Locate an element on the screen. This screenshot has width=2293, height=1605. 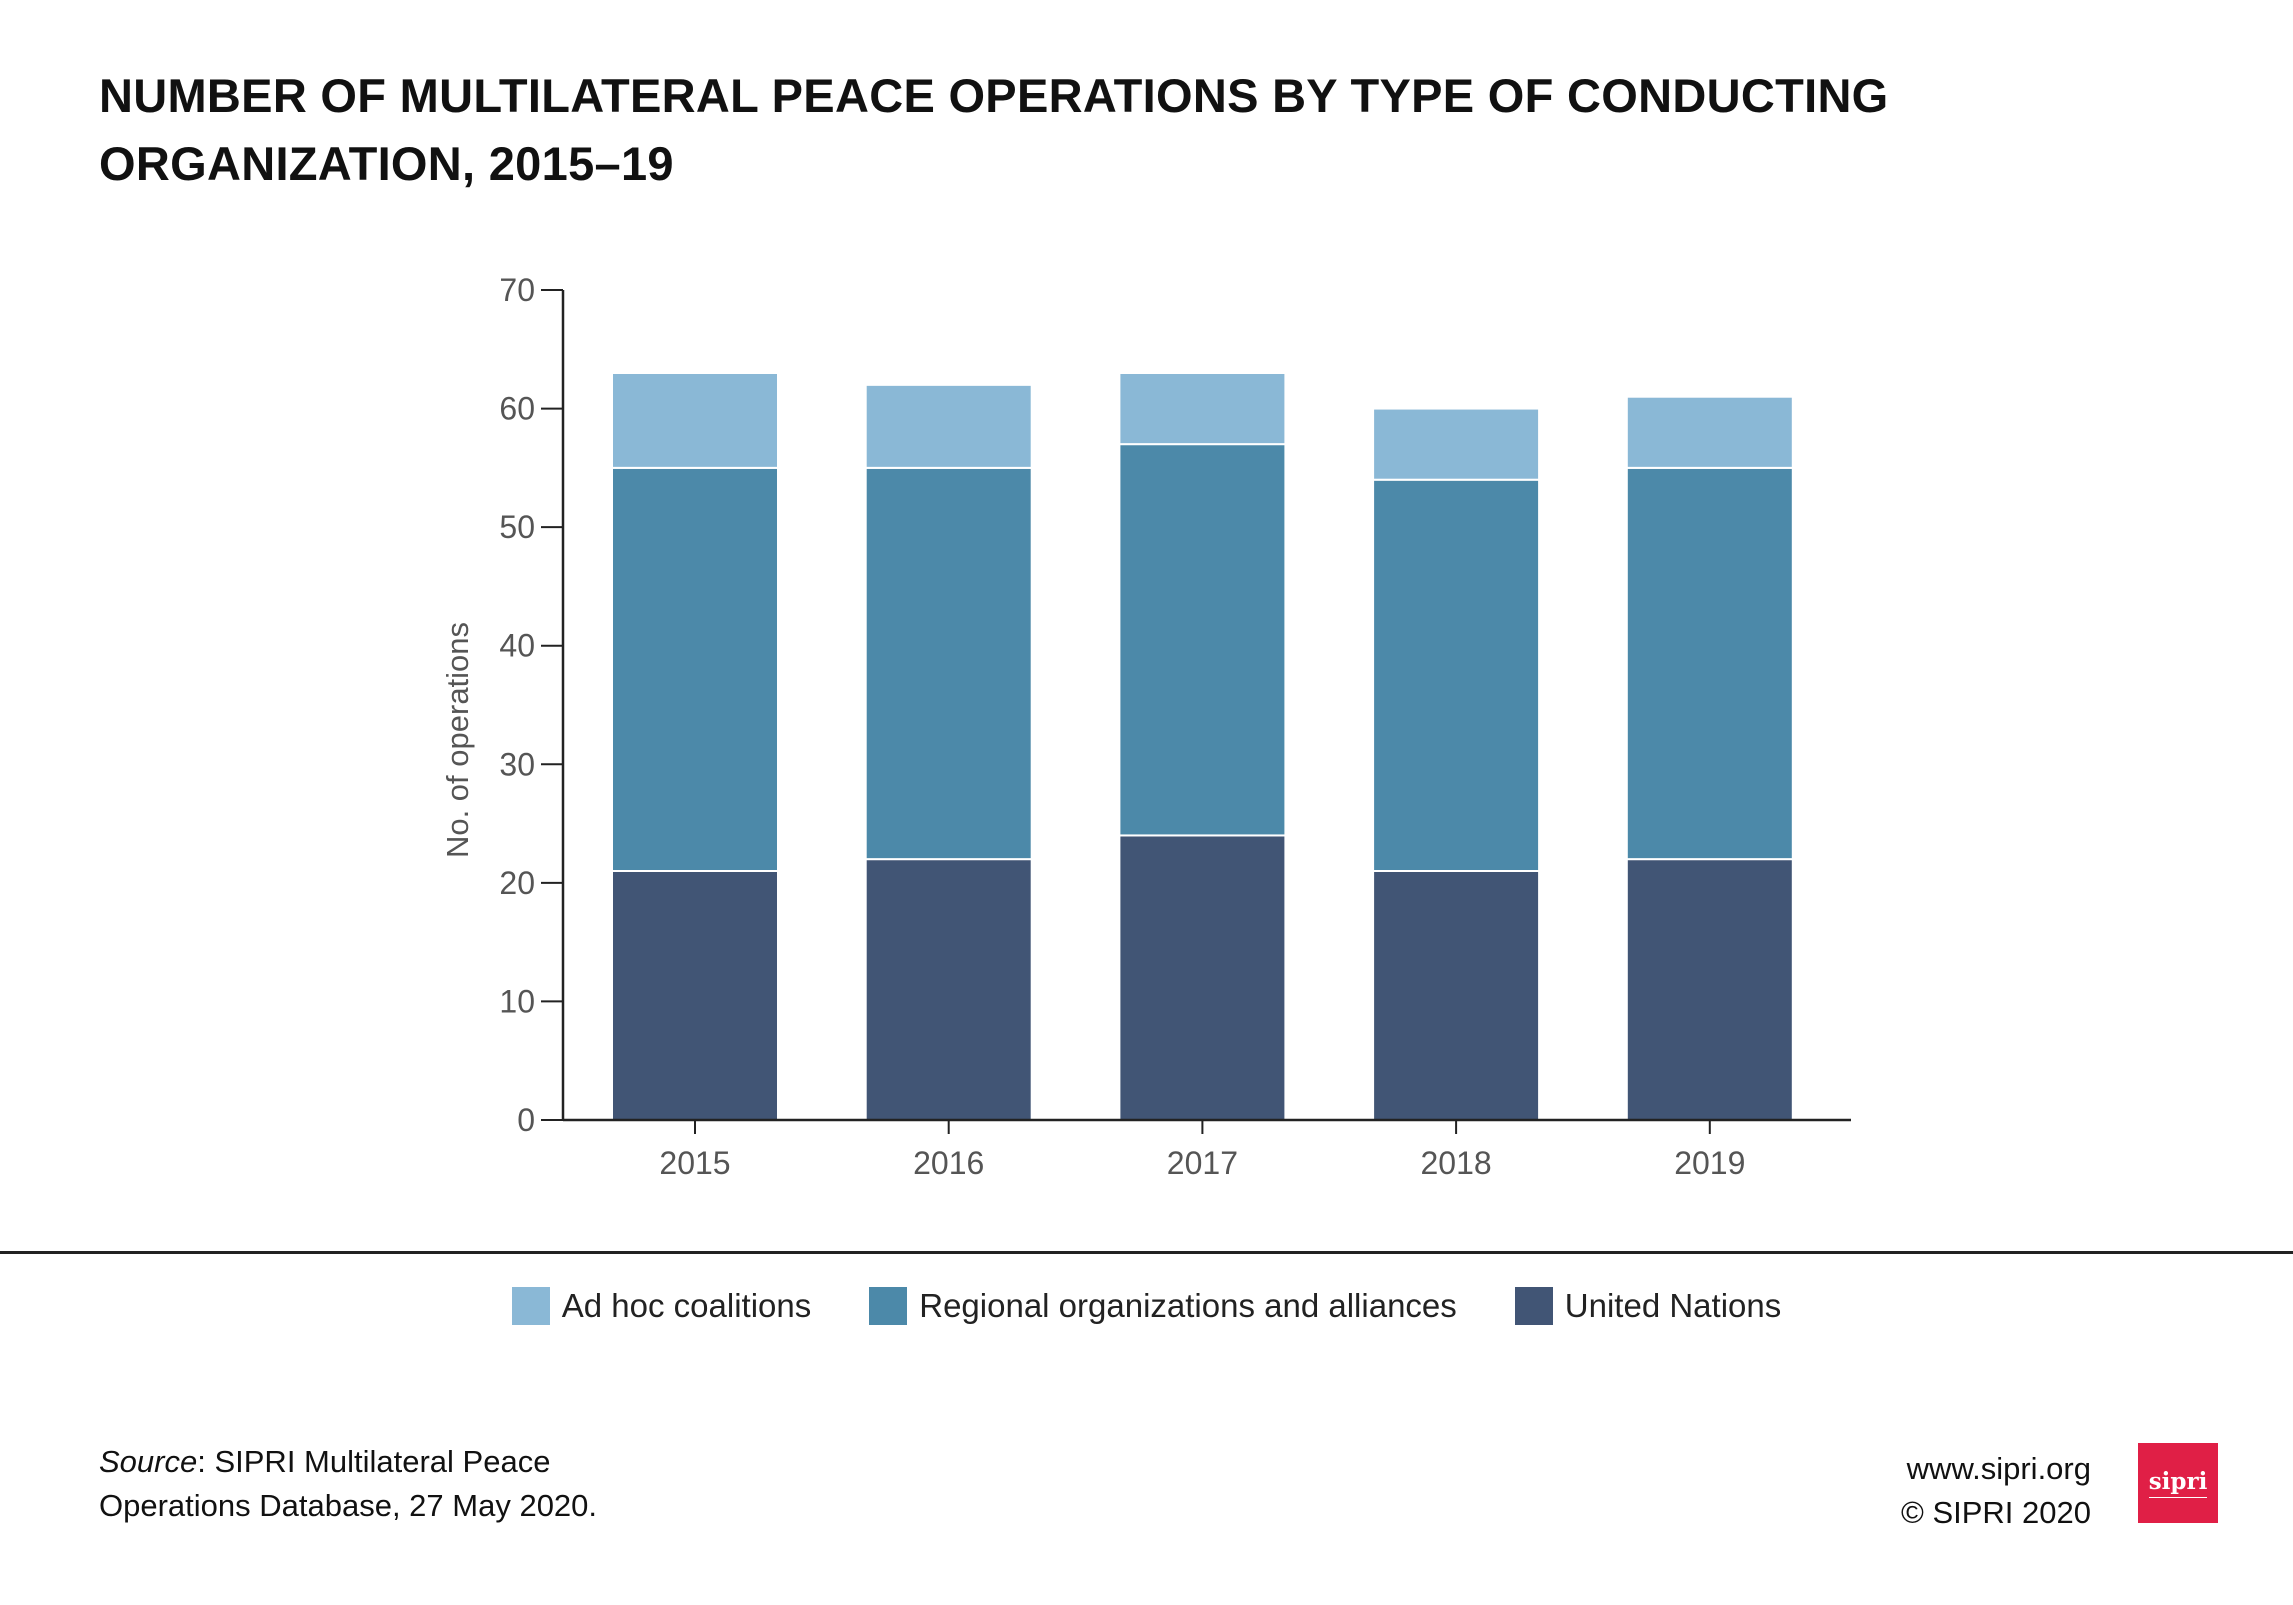
y-tick-label: 70 is located at coordinates (517, 290).